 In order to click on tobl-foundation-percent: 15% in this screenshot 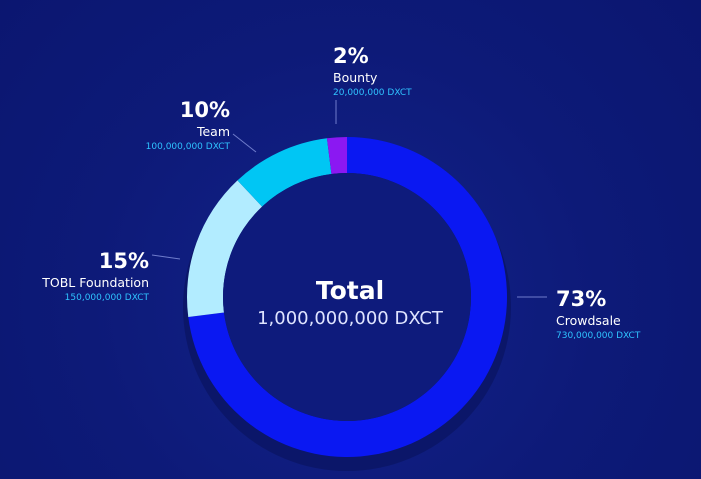, I will do `click(123, 261)`.